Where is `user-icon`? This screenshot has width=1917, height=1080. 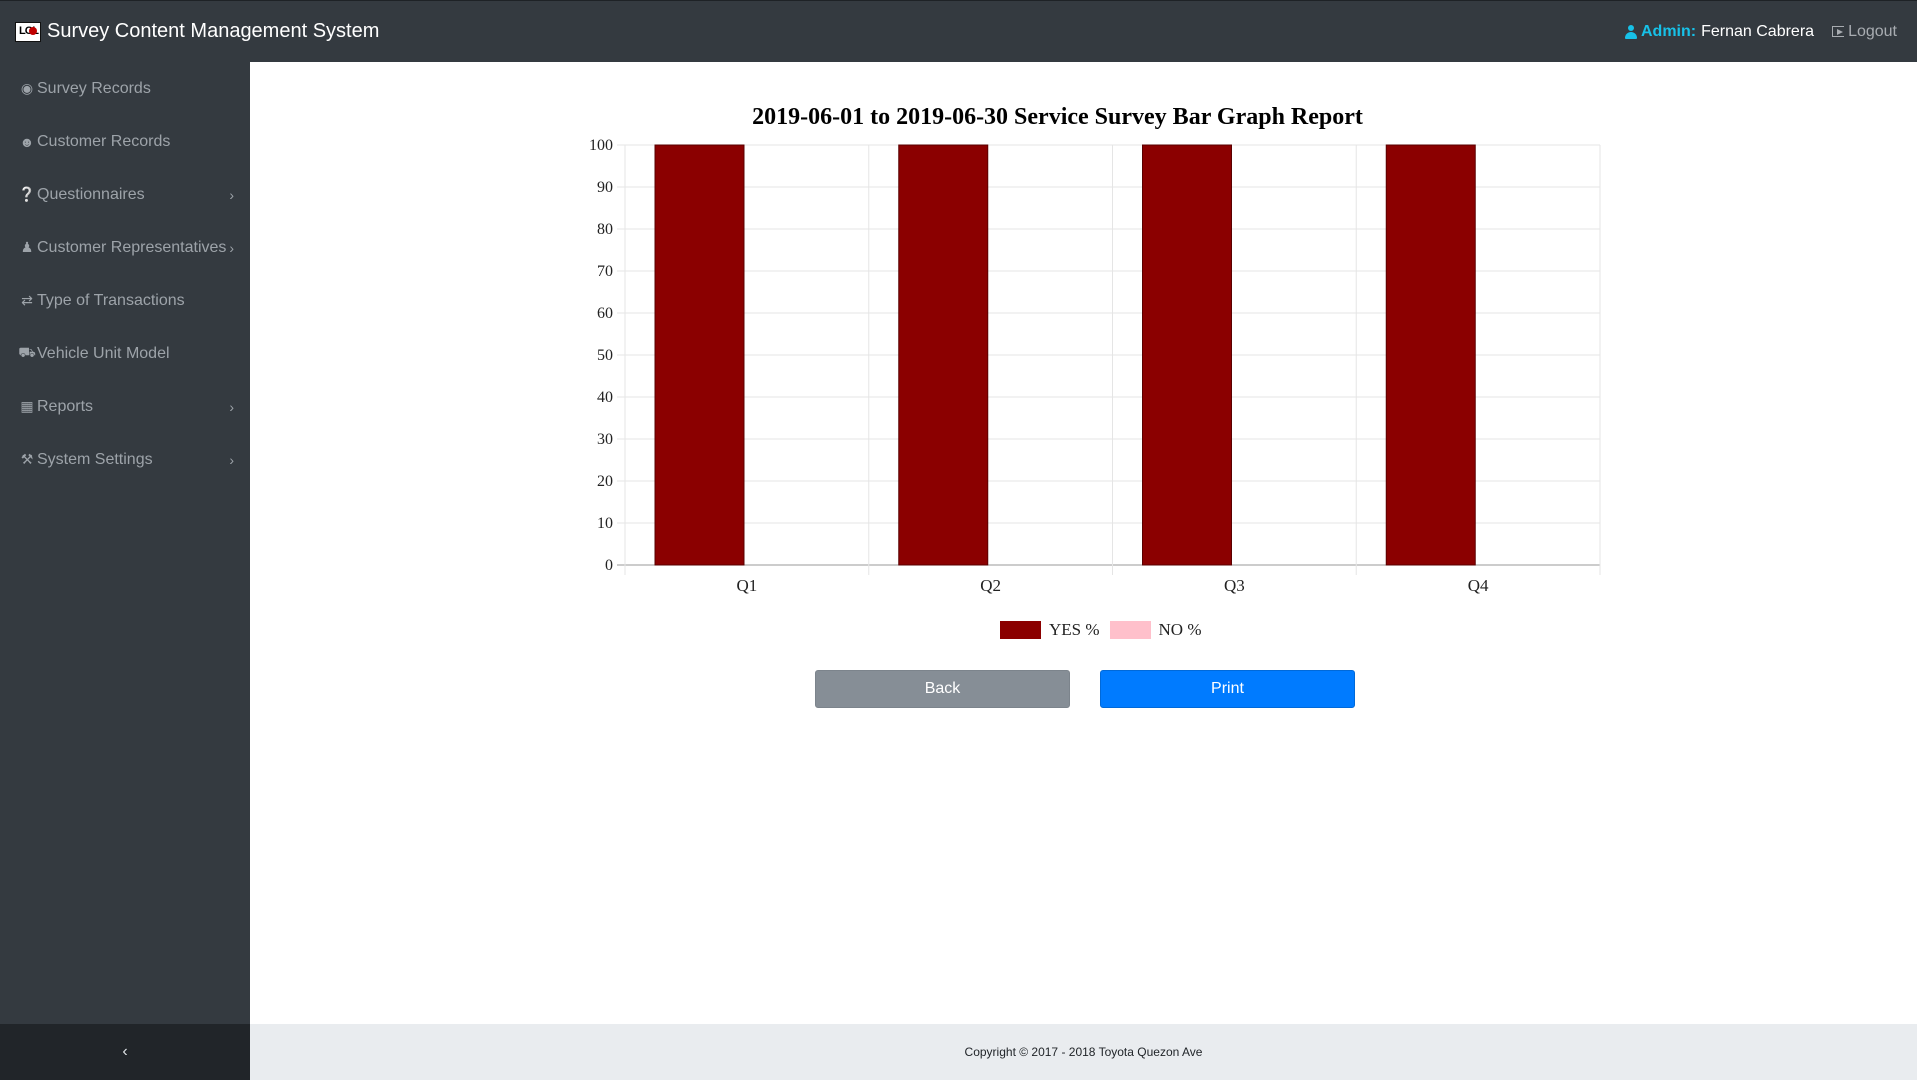
user-icon is located at coordinates (1631, 31).